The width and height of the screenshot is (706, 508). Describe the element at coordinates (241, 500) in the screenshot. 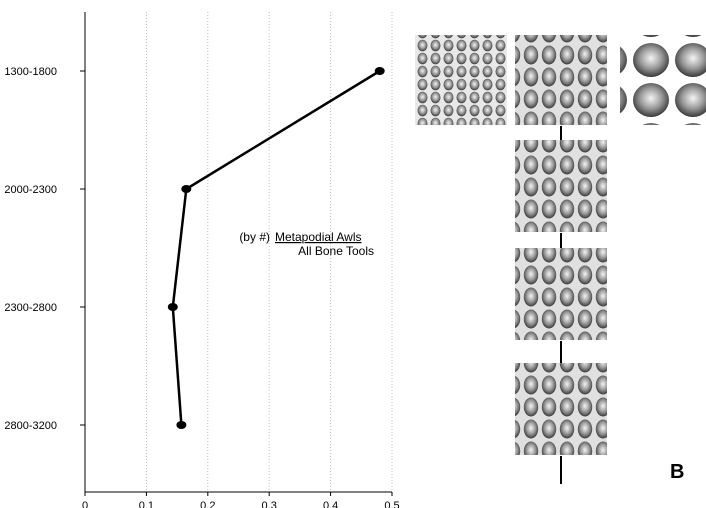

I see `x-axis-ticks: 0 0.1 0.2 0.3 0.4 0.5` at that location.